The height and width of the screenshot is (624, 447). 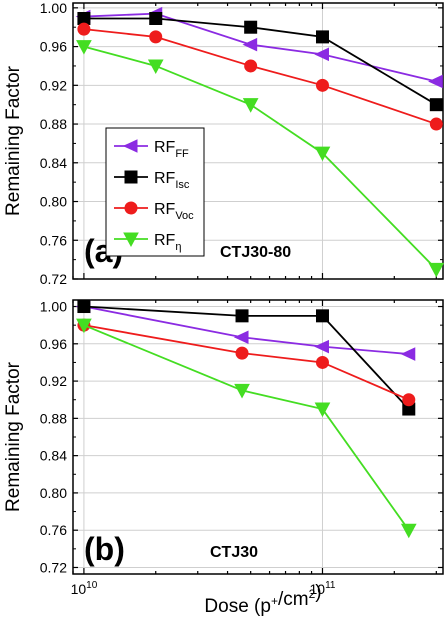 I want to click on legend-label: RFη, so click(x=167, y=242).